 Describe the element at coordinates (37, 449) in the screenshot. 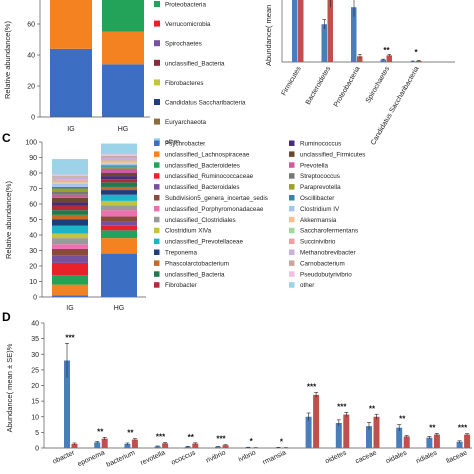

I see `panel-d-y-tick-label: 0` at that location.